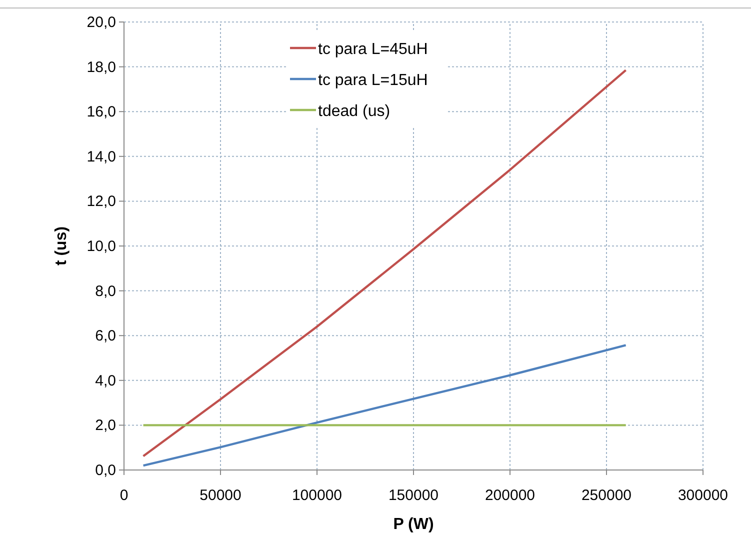  I want to click on legend-label: tc para L=15uH, so click(373, 80).